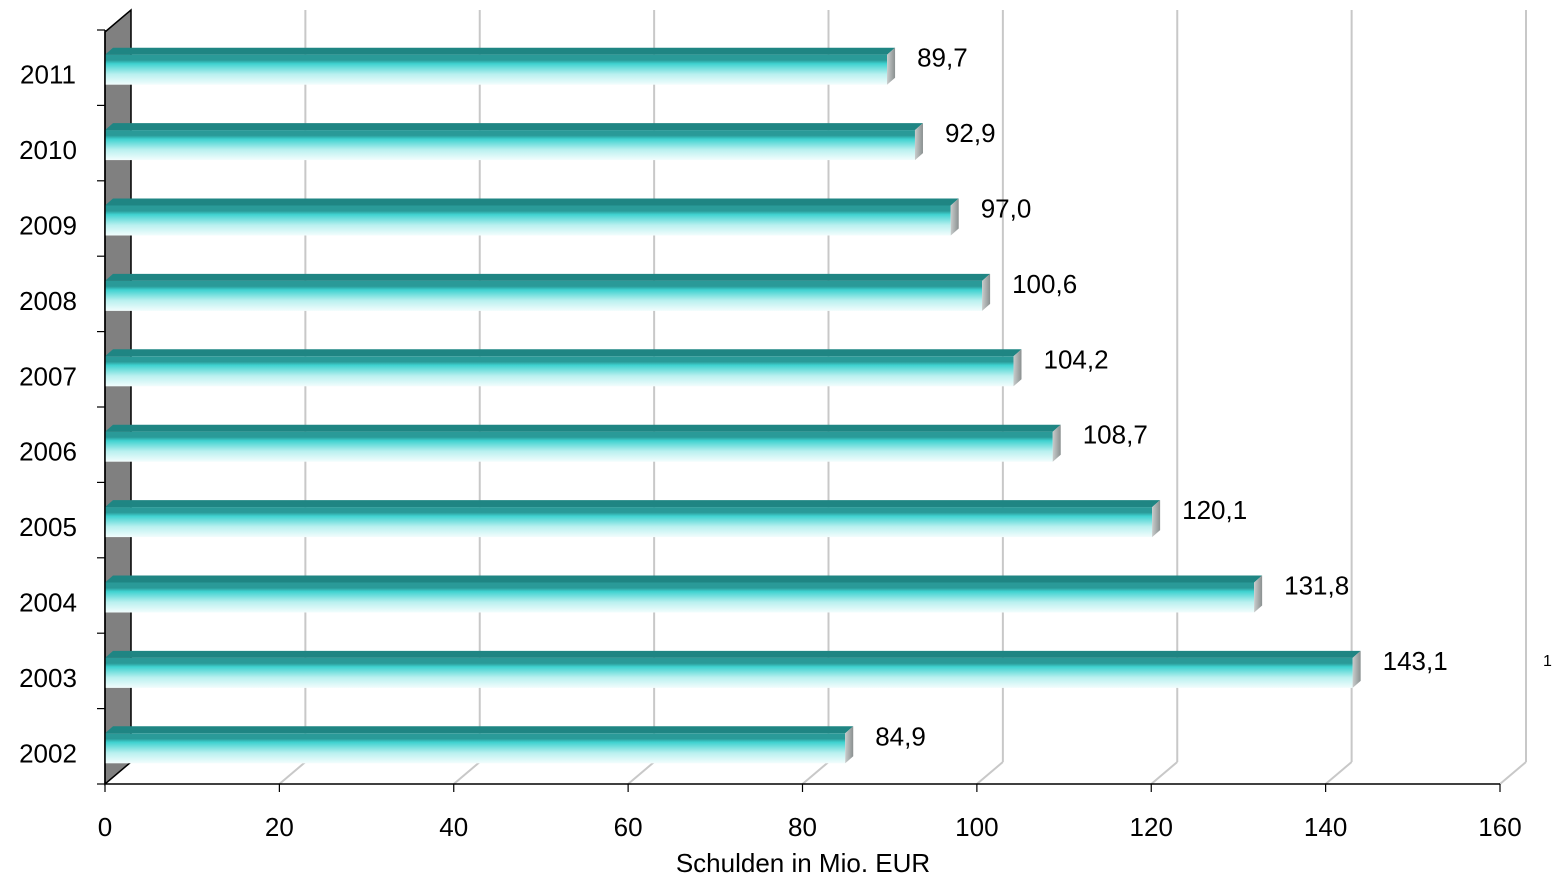 The width and height of the screenshot is (1558, 880). What do you see at coordinates (1499, 827) in the screenshot?
I see `x-tick-label-160: 160` at bounding box center [1499, 827].